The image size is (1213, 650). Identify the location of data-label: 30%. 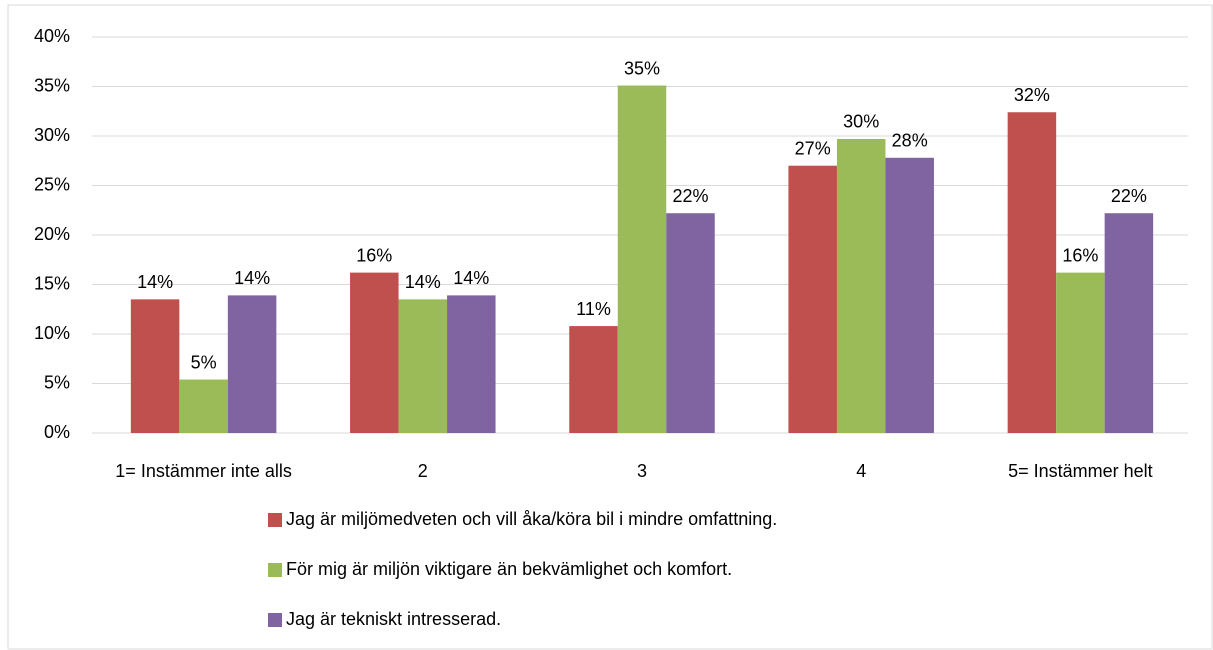
(861, 122).